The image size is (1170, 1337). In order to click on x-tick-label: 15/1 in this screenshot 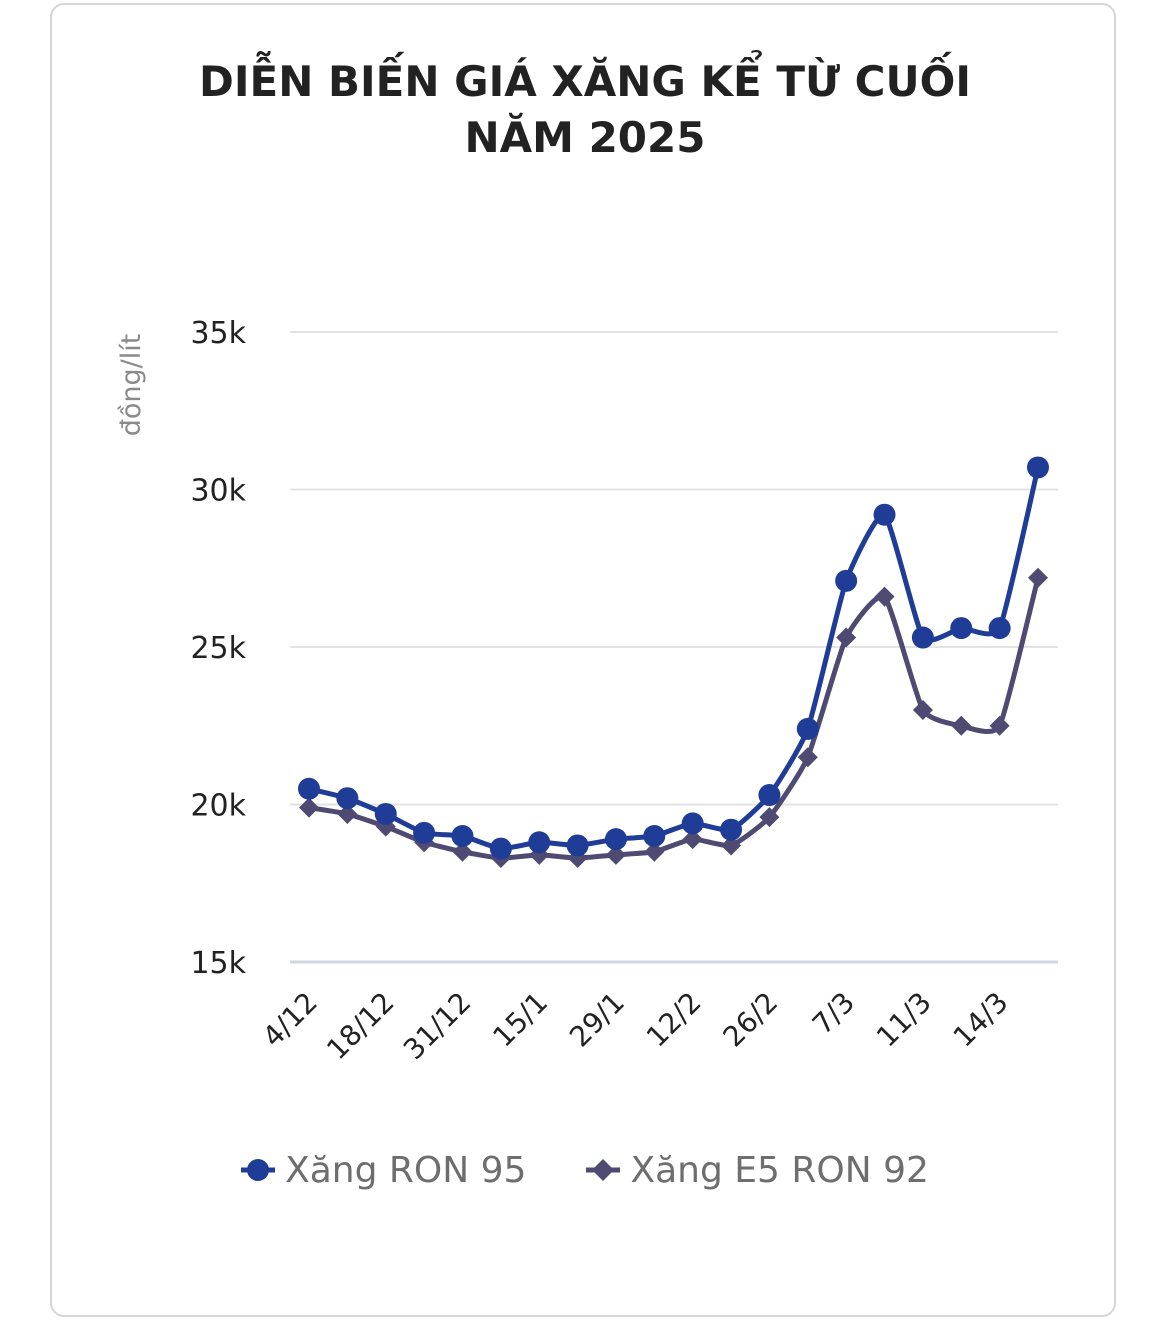, I will do `click(520, 1020)`.